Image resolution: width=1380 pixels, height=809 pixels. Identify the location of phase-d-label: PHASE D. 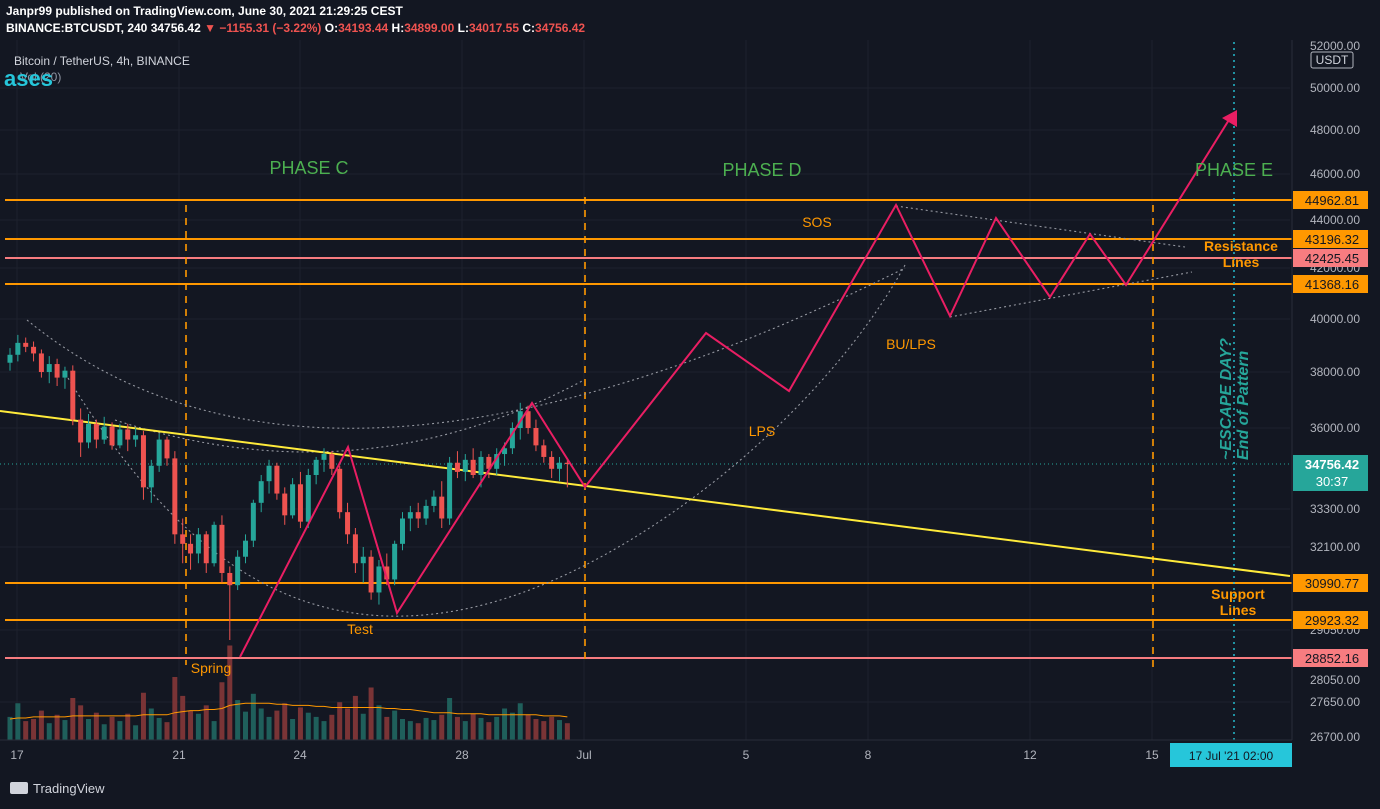
(761, 170).